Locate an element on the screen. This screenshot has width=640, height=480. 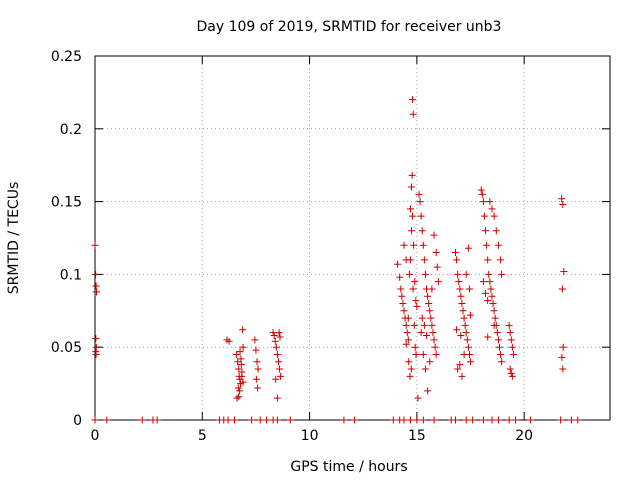
x-tick-label: 10 is located at coordinates (310, 436).